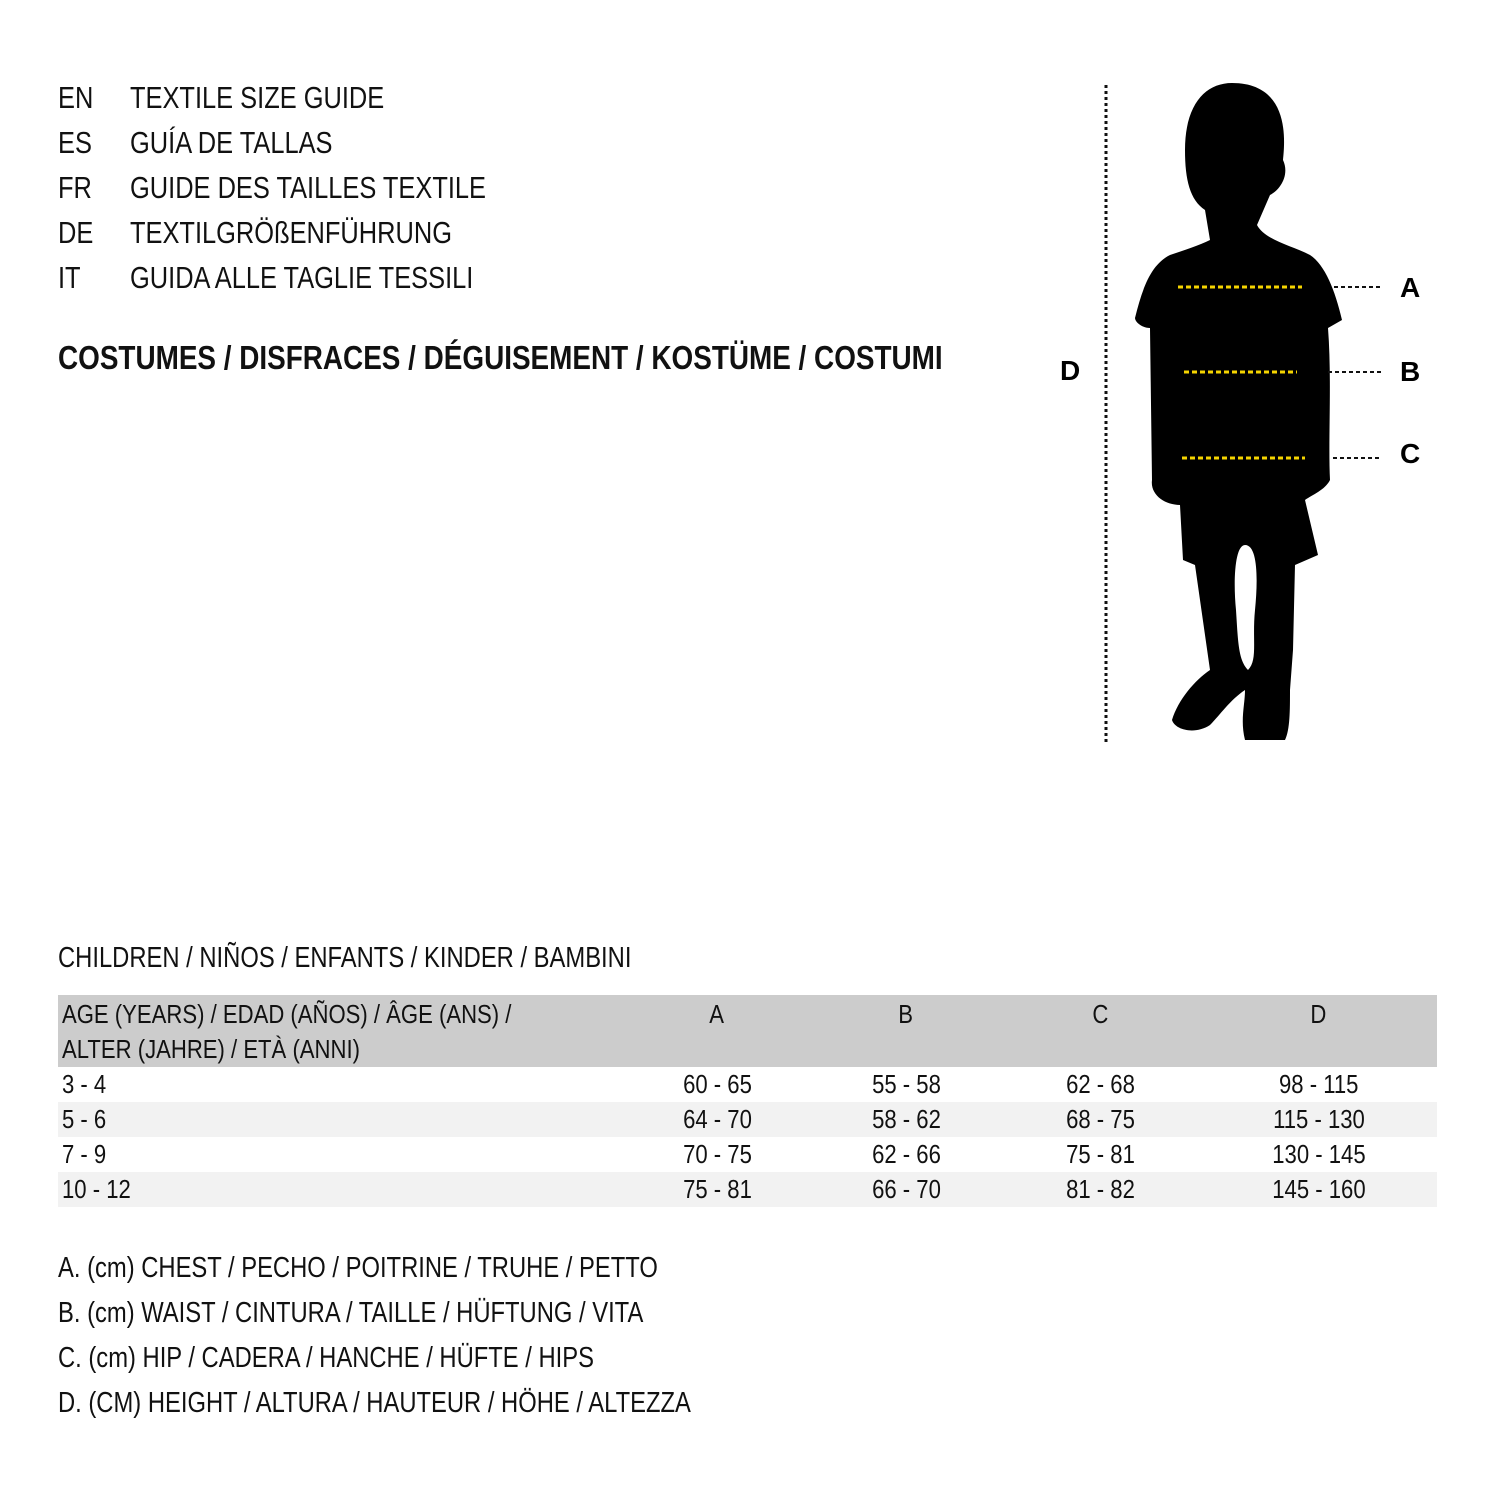  Describe the element at coordinates (231, 142) in the screenshot. I see `language-title: GUÍA DE TALLAS` at that location.